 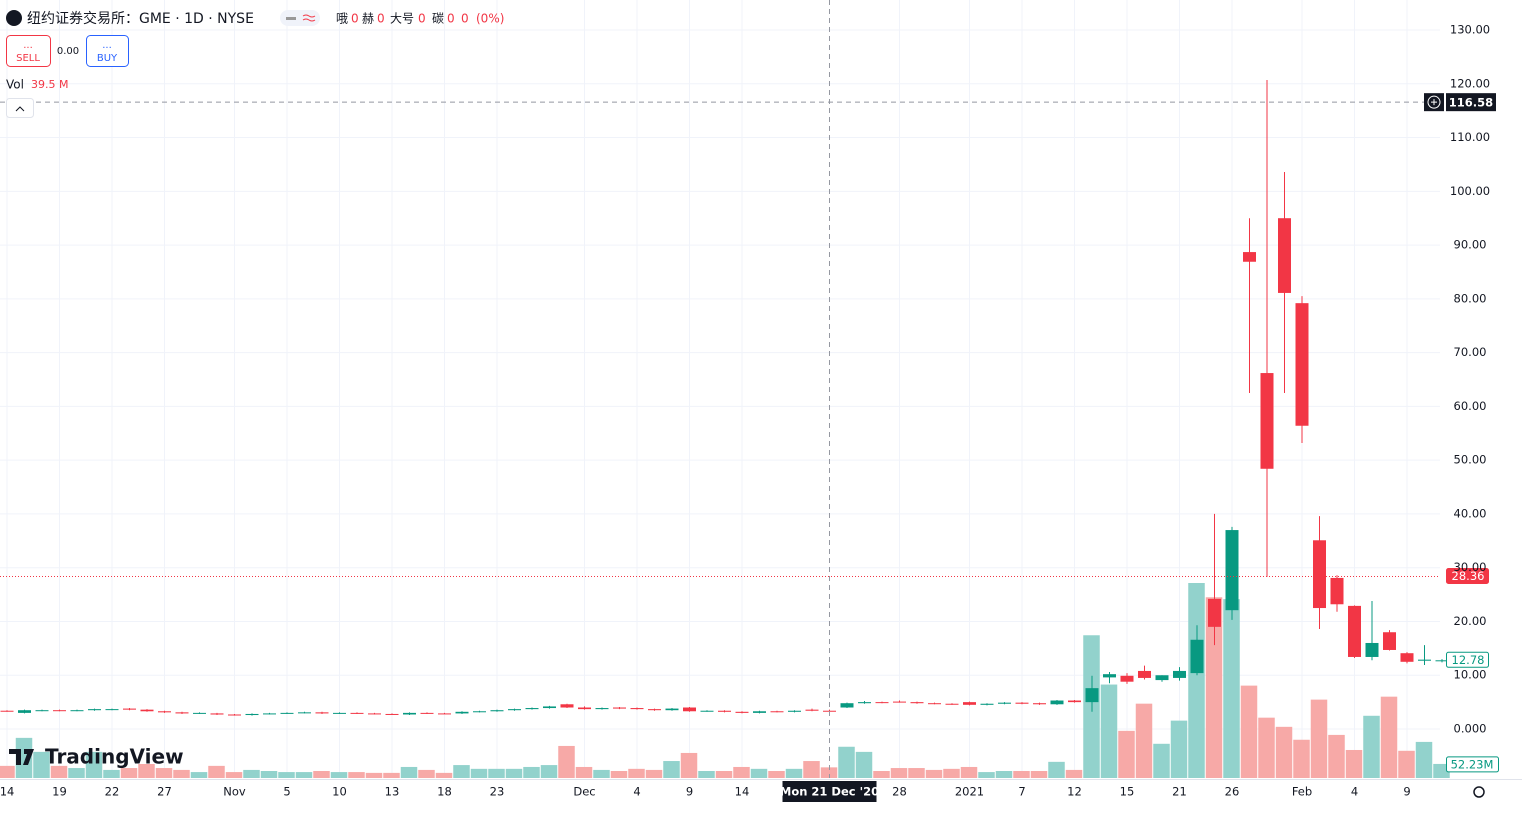 What do you see at coordinates (28, 51) in the screenshot?
I see `sell-button` at bounding box center [28, 51].